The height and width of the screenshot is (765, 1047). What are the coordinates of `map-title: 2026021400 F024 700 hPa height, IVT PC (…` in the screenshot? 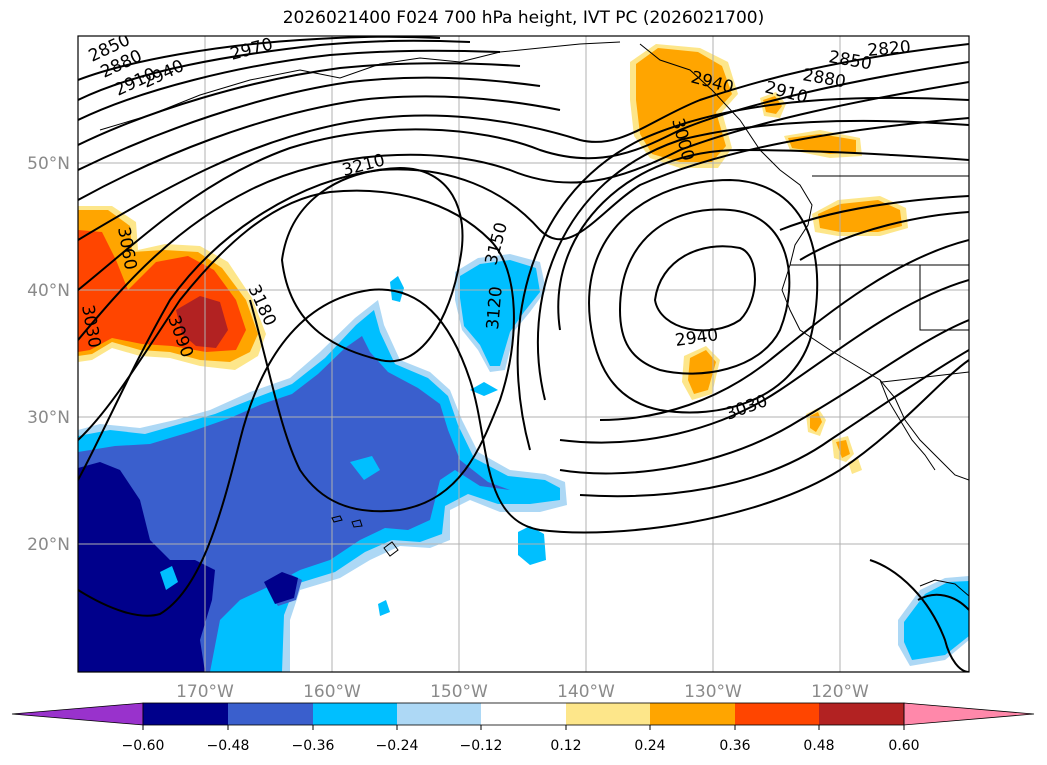 It's located at (523, 18).